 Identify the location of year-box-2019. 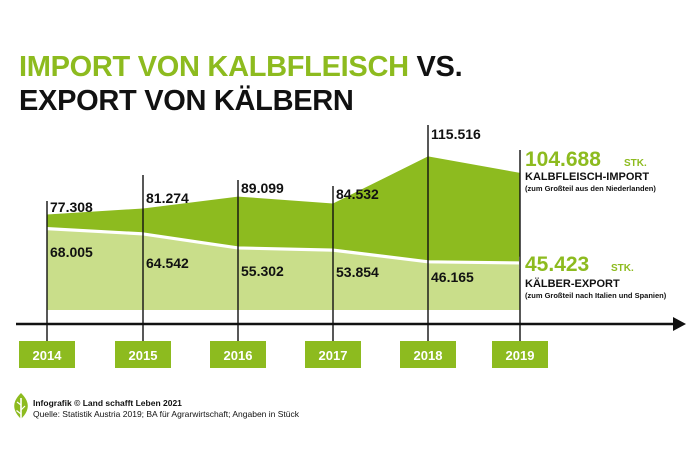
(520, 354).